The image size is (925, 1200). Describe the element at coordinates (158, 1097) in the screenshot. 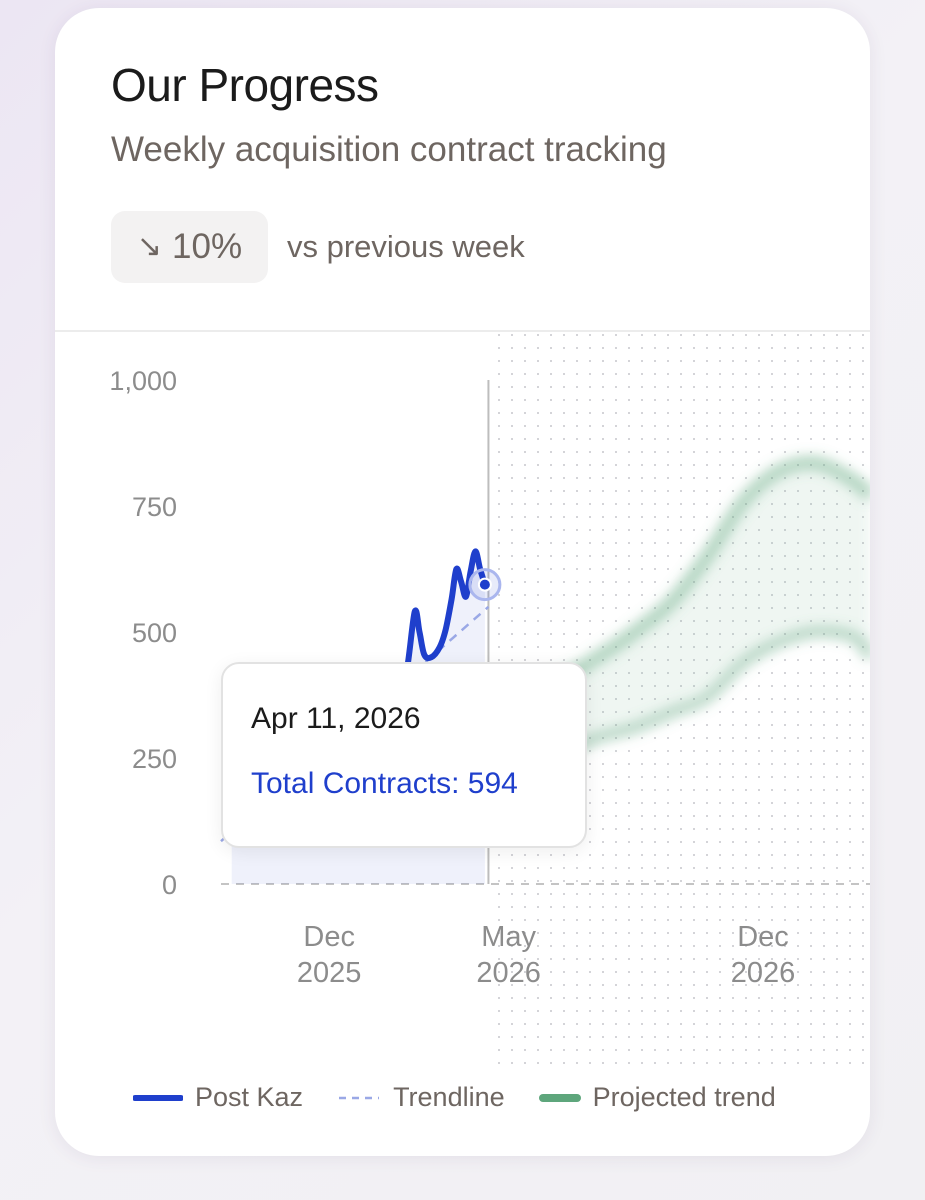

I see `legend-solid-line-icon` at that location.